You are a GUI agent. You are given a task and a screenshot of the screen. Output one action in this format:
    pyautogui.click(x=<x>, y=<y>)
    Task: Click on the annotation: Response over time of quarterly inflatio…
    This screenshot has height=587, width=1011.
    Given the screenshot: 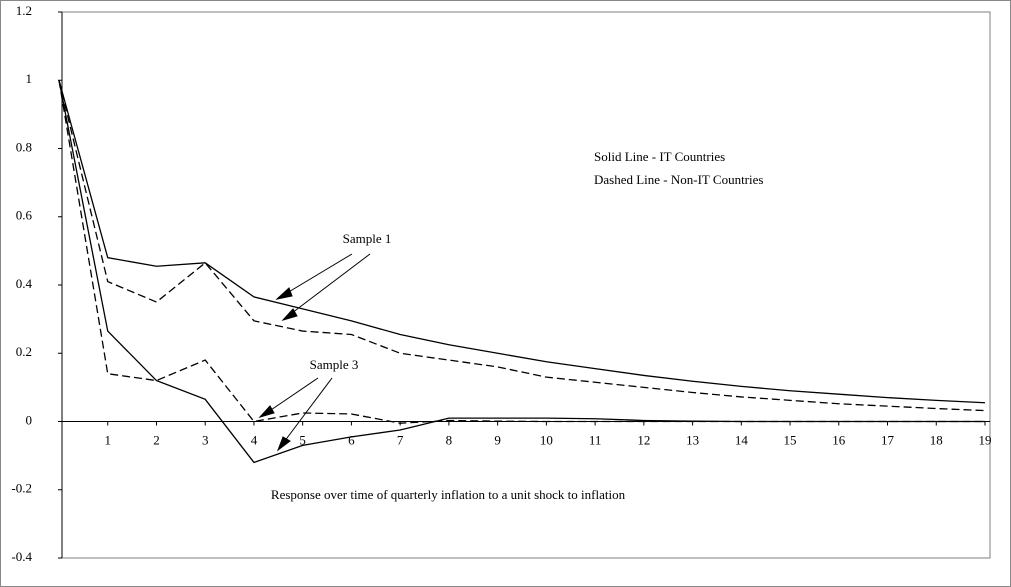 What is the action you would take?
    pyautogui.click(x=448, y=494)
    